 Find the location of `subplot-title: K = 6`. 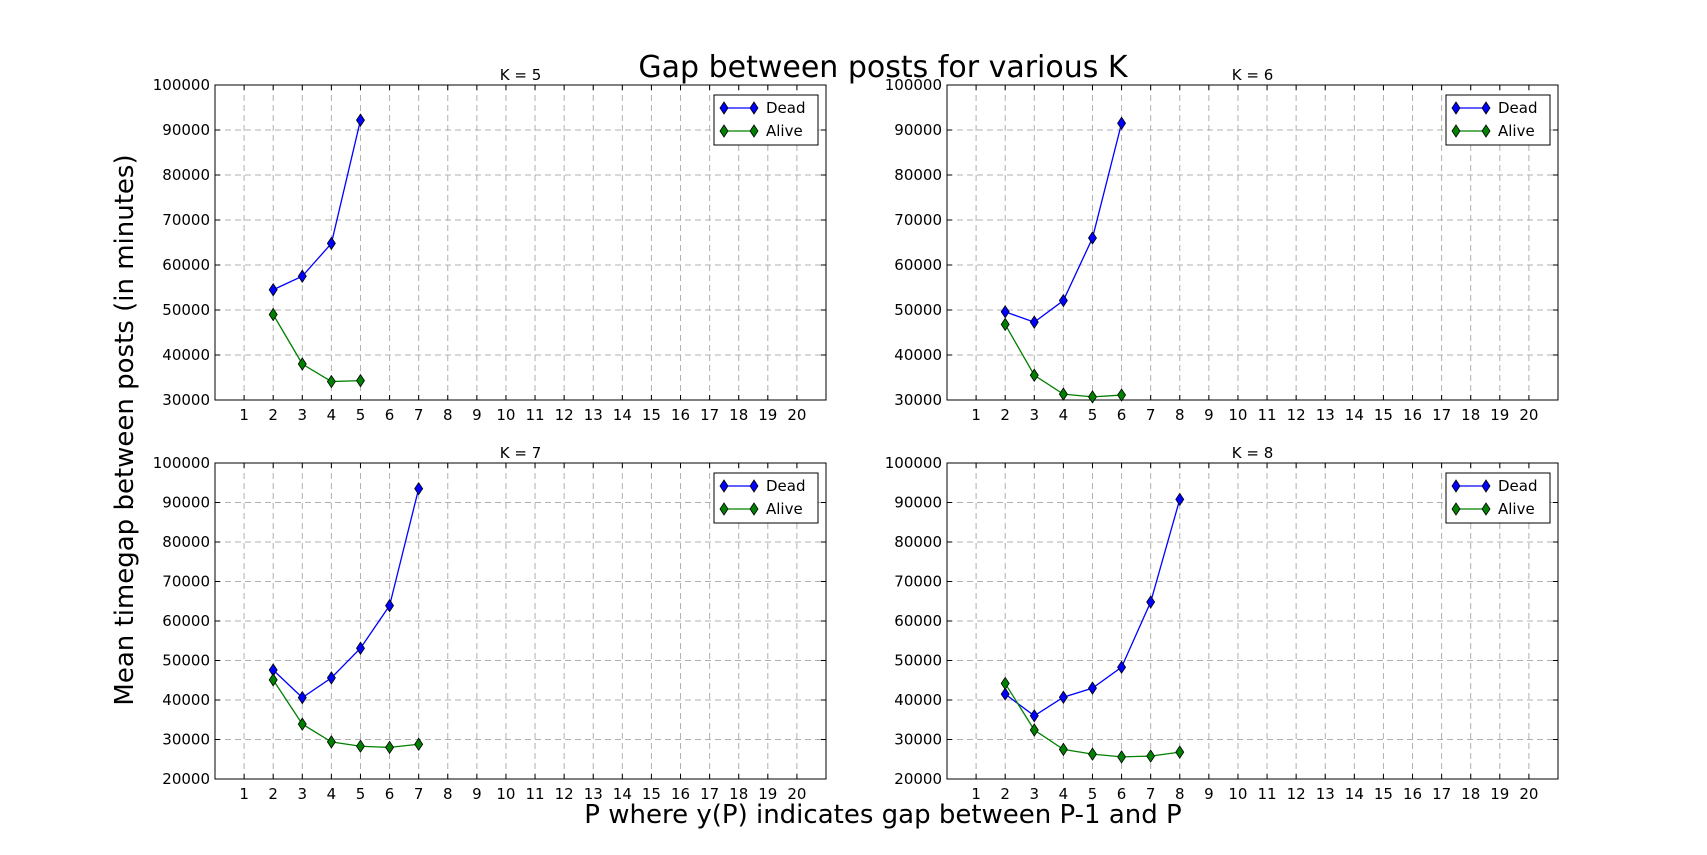

subplot-title: K = 6 is located at coordinates (1252, 75).